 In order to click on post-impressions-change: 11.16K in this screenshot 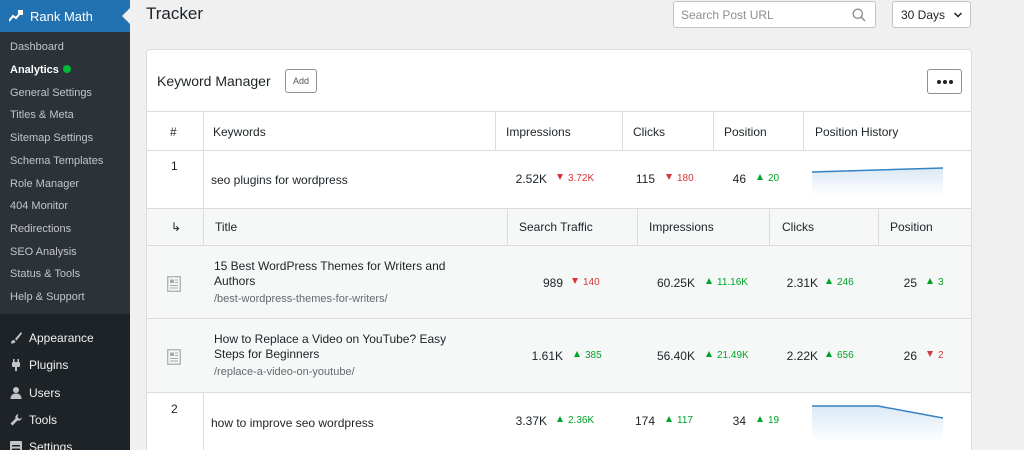, I will do `click(727, 282)`.